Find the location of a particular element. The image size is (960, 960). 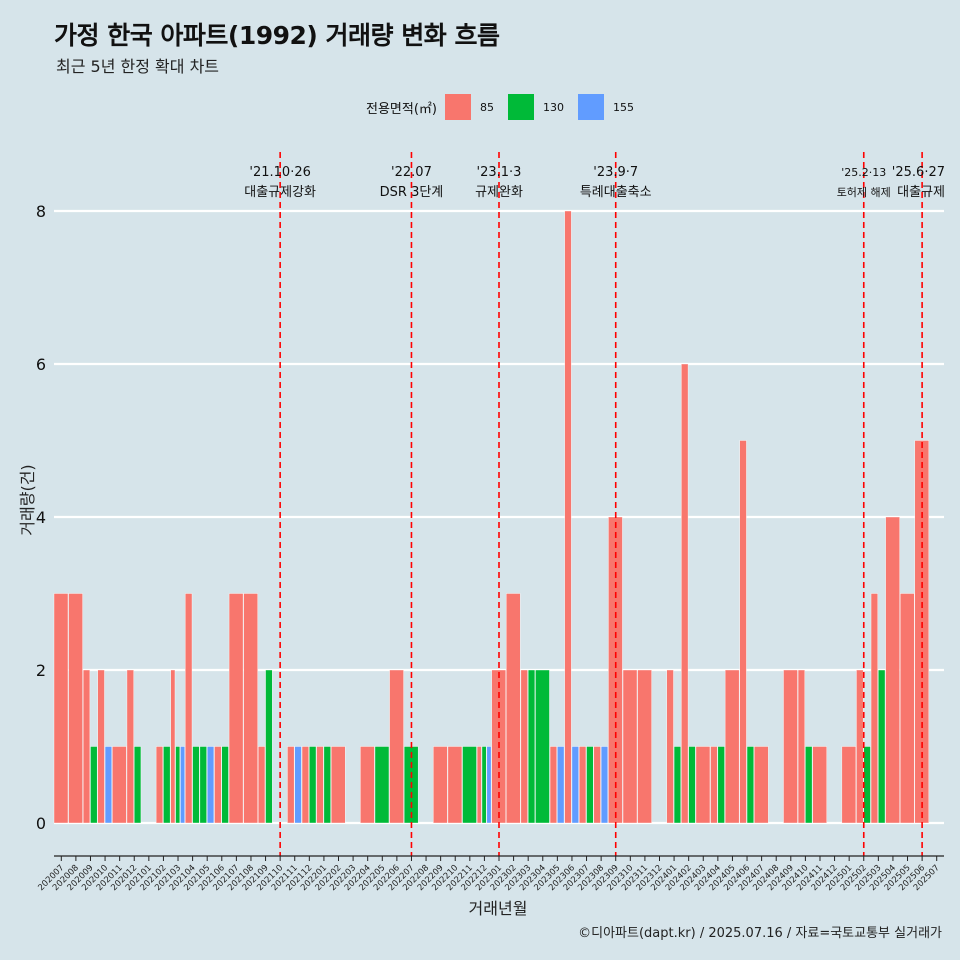

y-tick-label: 6 is located at coordinates (41, 364).